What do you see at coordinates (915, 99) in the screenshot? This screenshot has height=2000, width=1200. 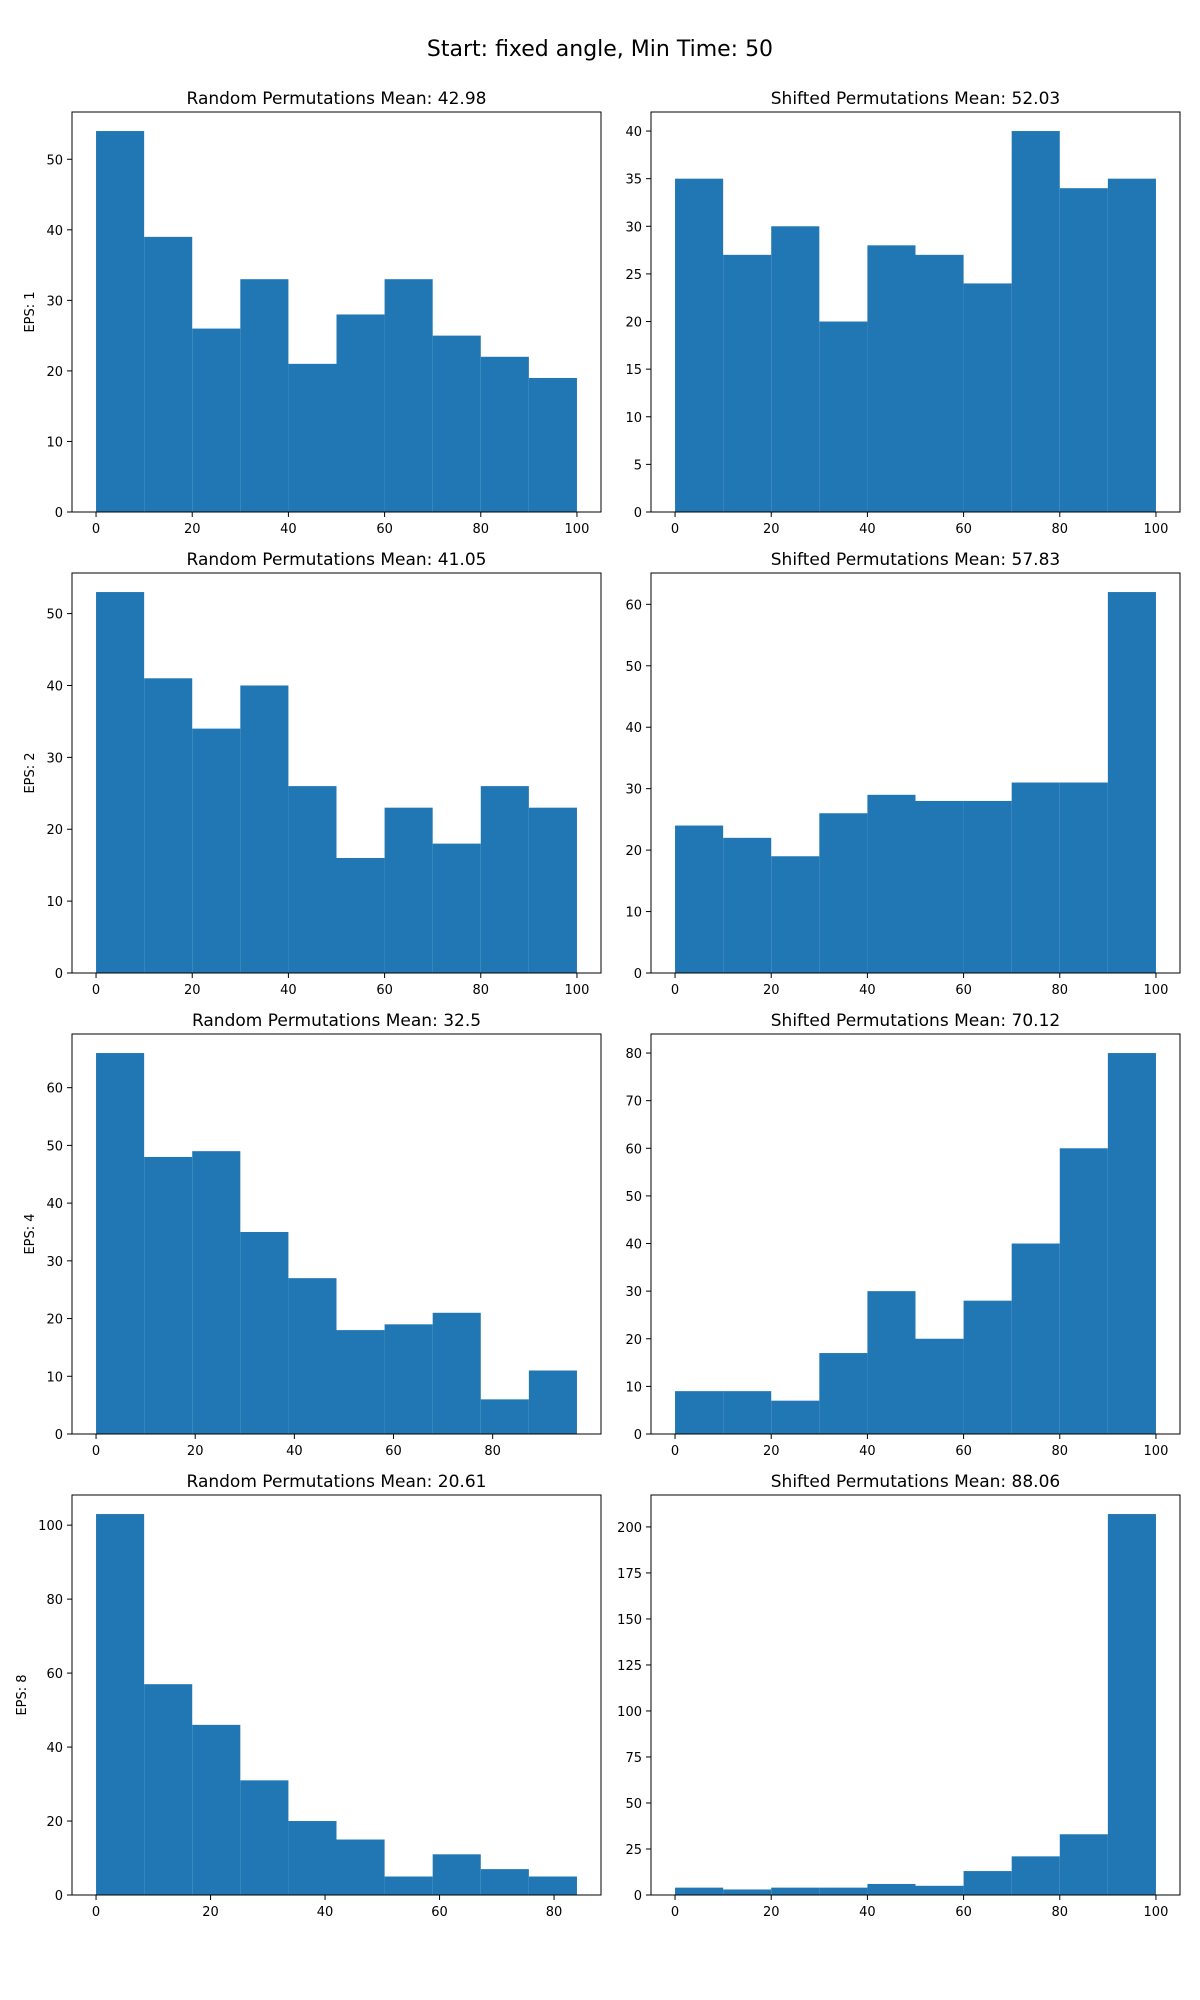 I see `subplot-title: Shifted Permutations Mean: 52.03` at bounding box center [915, 99].